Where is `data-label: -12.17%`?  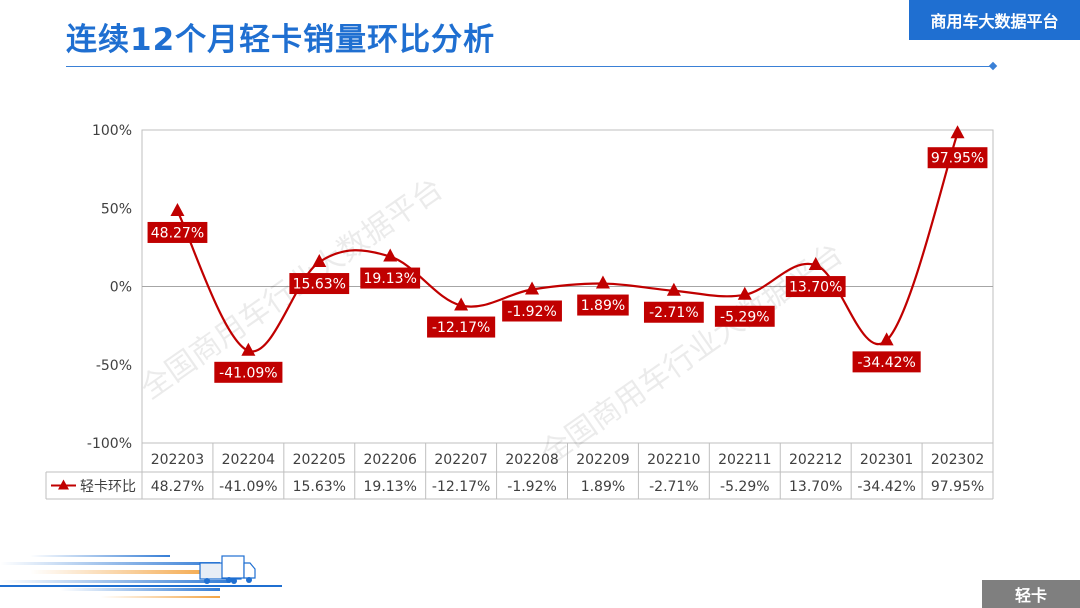 data-label: -12.17% is located at coordinates (461, 328).